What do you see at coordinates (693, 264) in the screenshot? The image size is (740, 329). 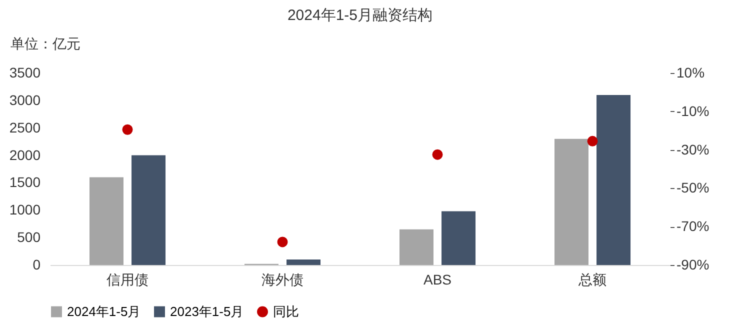 I see `y2-tick-label: -90%` at bounding box center [693, 264].